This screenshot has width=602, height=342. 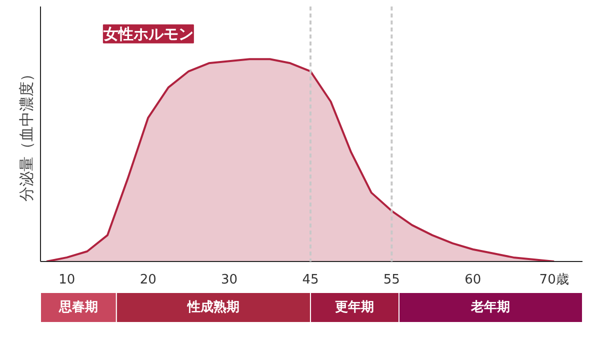 I want to click on y-axis-title: 分泌量（血中濃度）, so click(x=27, y=134).